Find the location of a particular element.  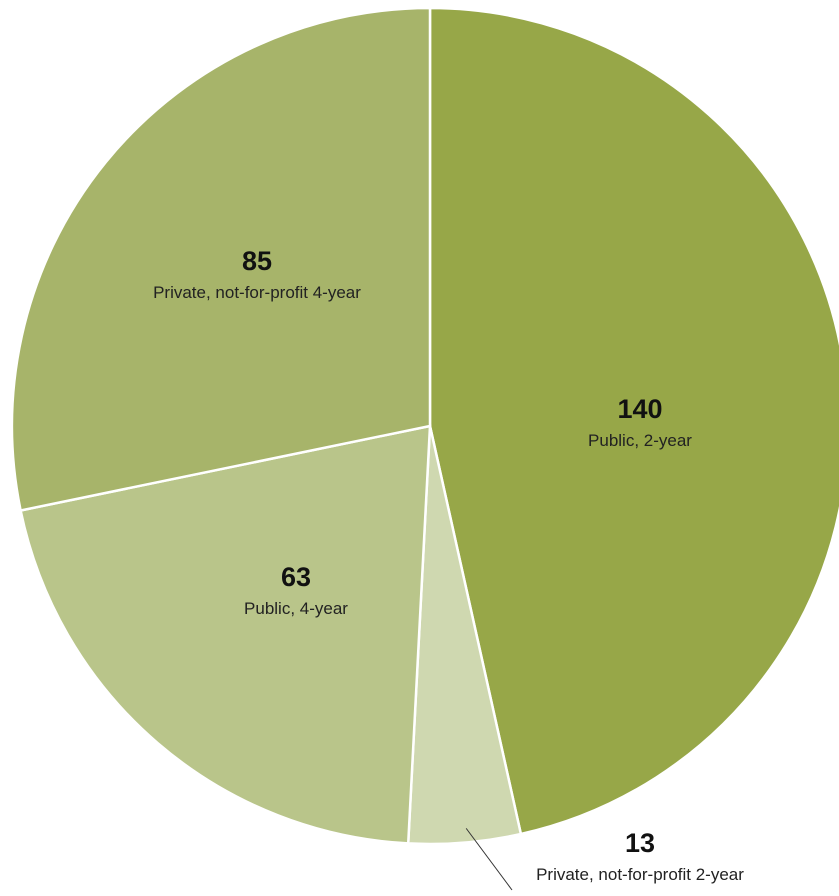

slice-label-public-4-year: Public, 4-year is located at coordinates (296, 608).